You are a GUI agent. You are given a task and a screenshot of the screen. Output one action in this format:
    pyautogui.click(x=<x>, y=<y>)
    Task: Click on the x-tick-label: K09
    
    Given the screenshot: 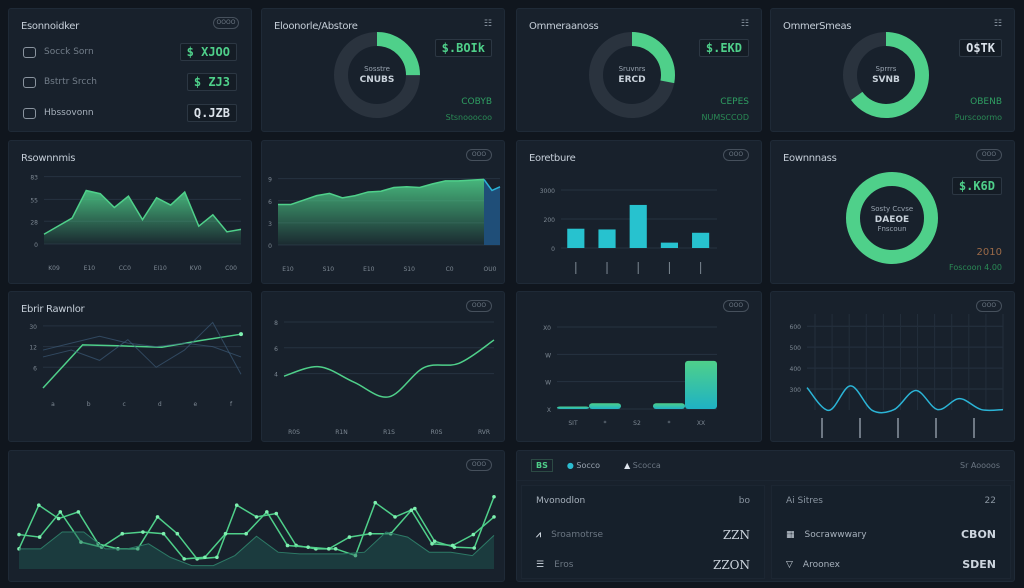 What is the action you would take?
    pyautogui.click(x=54, y=268)
    